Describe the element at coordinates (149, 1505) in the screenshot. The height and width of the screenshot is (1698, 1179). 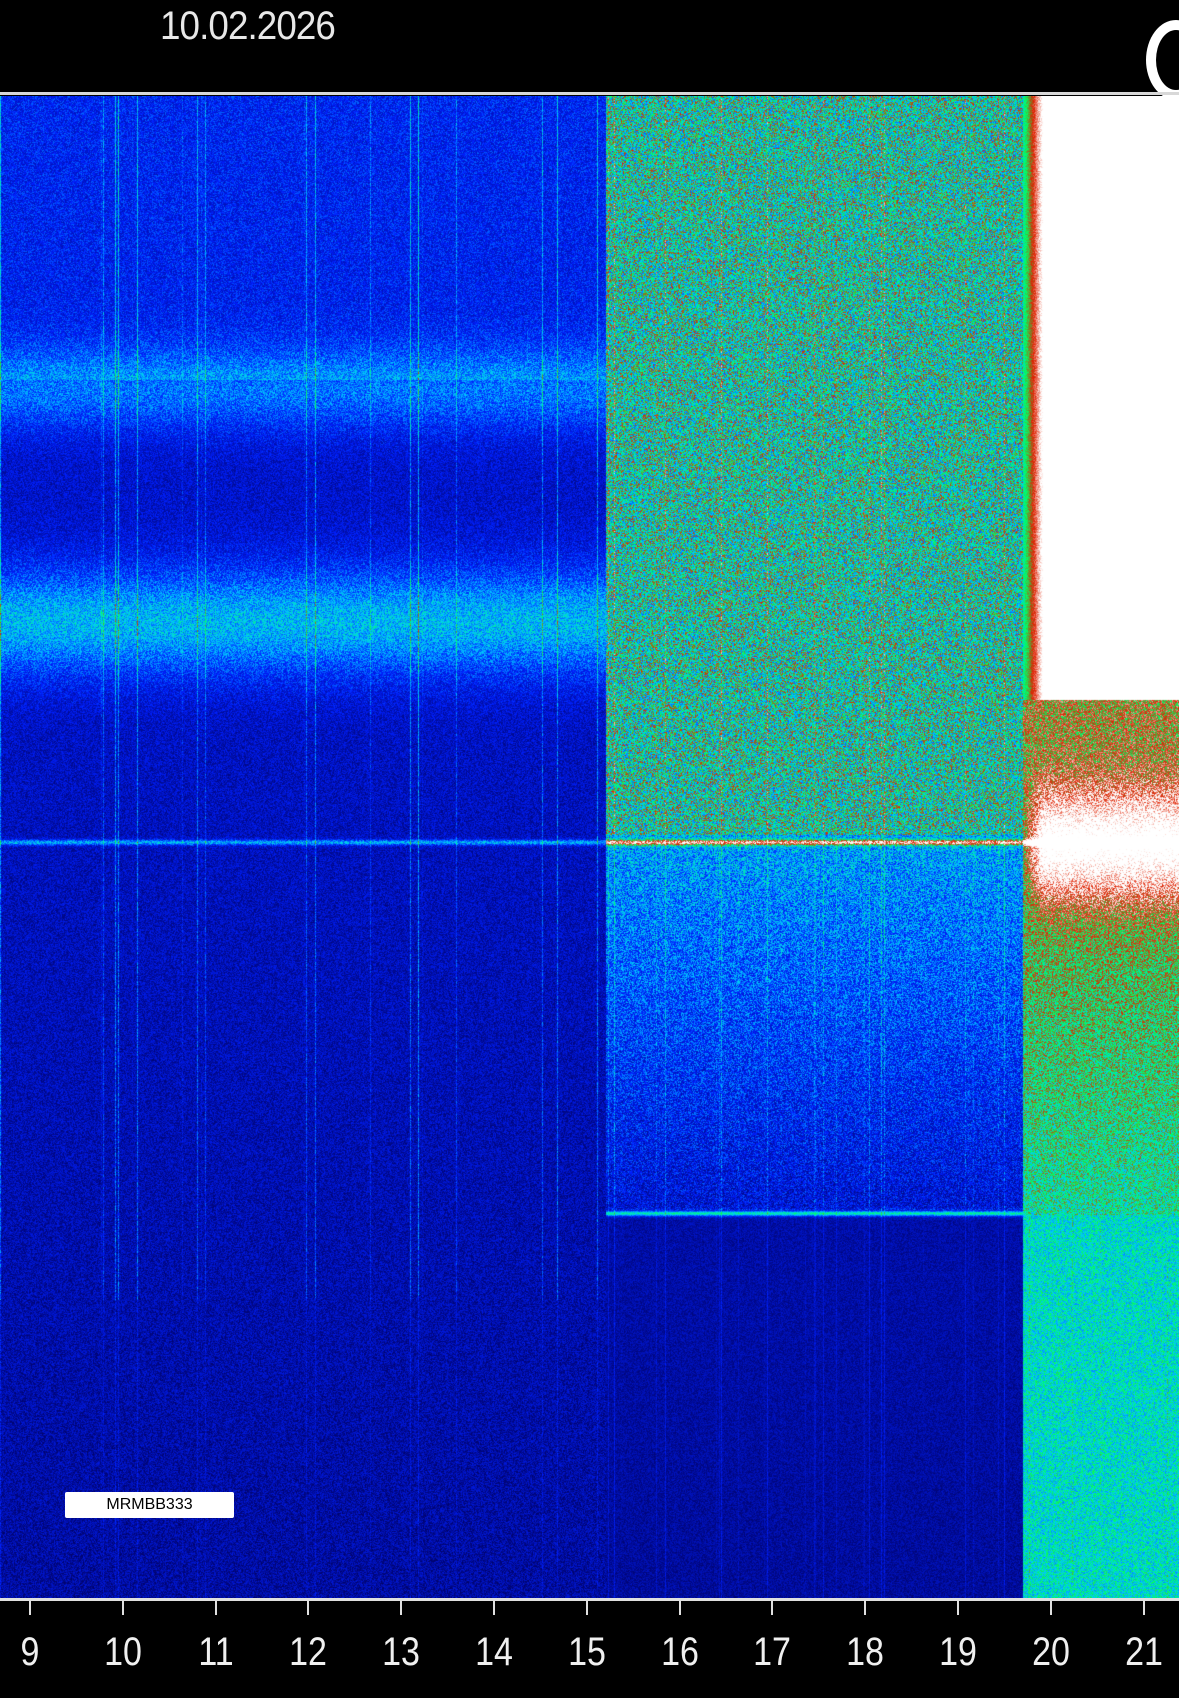
I see `station-label: MRMBB333` at that location.